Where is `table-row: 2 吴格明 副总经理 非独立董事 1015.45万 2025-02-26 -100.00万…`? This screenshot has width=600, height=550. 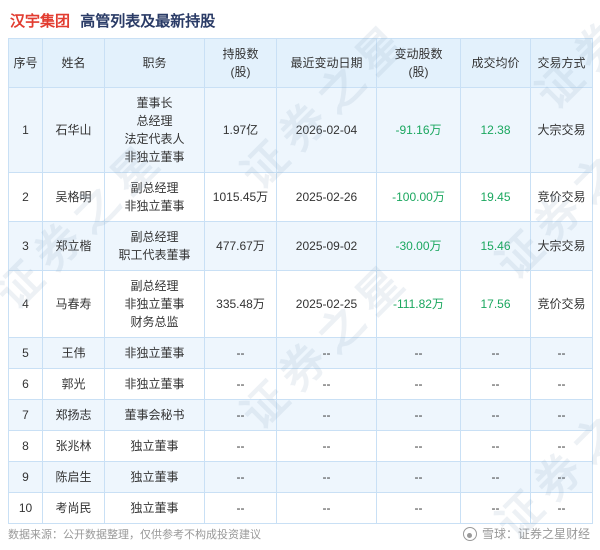
table-row: 2 吴格明 副总经理 非独立董事 1015.45万 2025-02-26 -100.00万… is located at coordinates (300, 197).